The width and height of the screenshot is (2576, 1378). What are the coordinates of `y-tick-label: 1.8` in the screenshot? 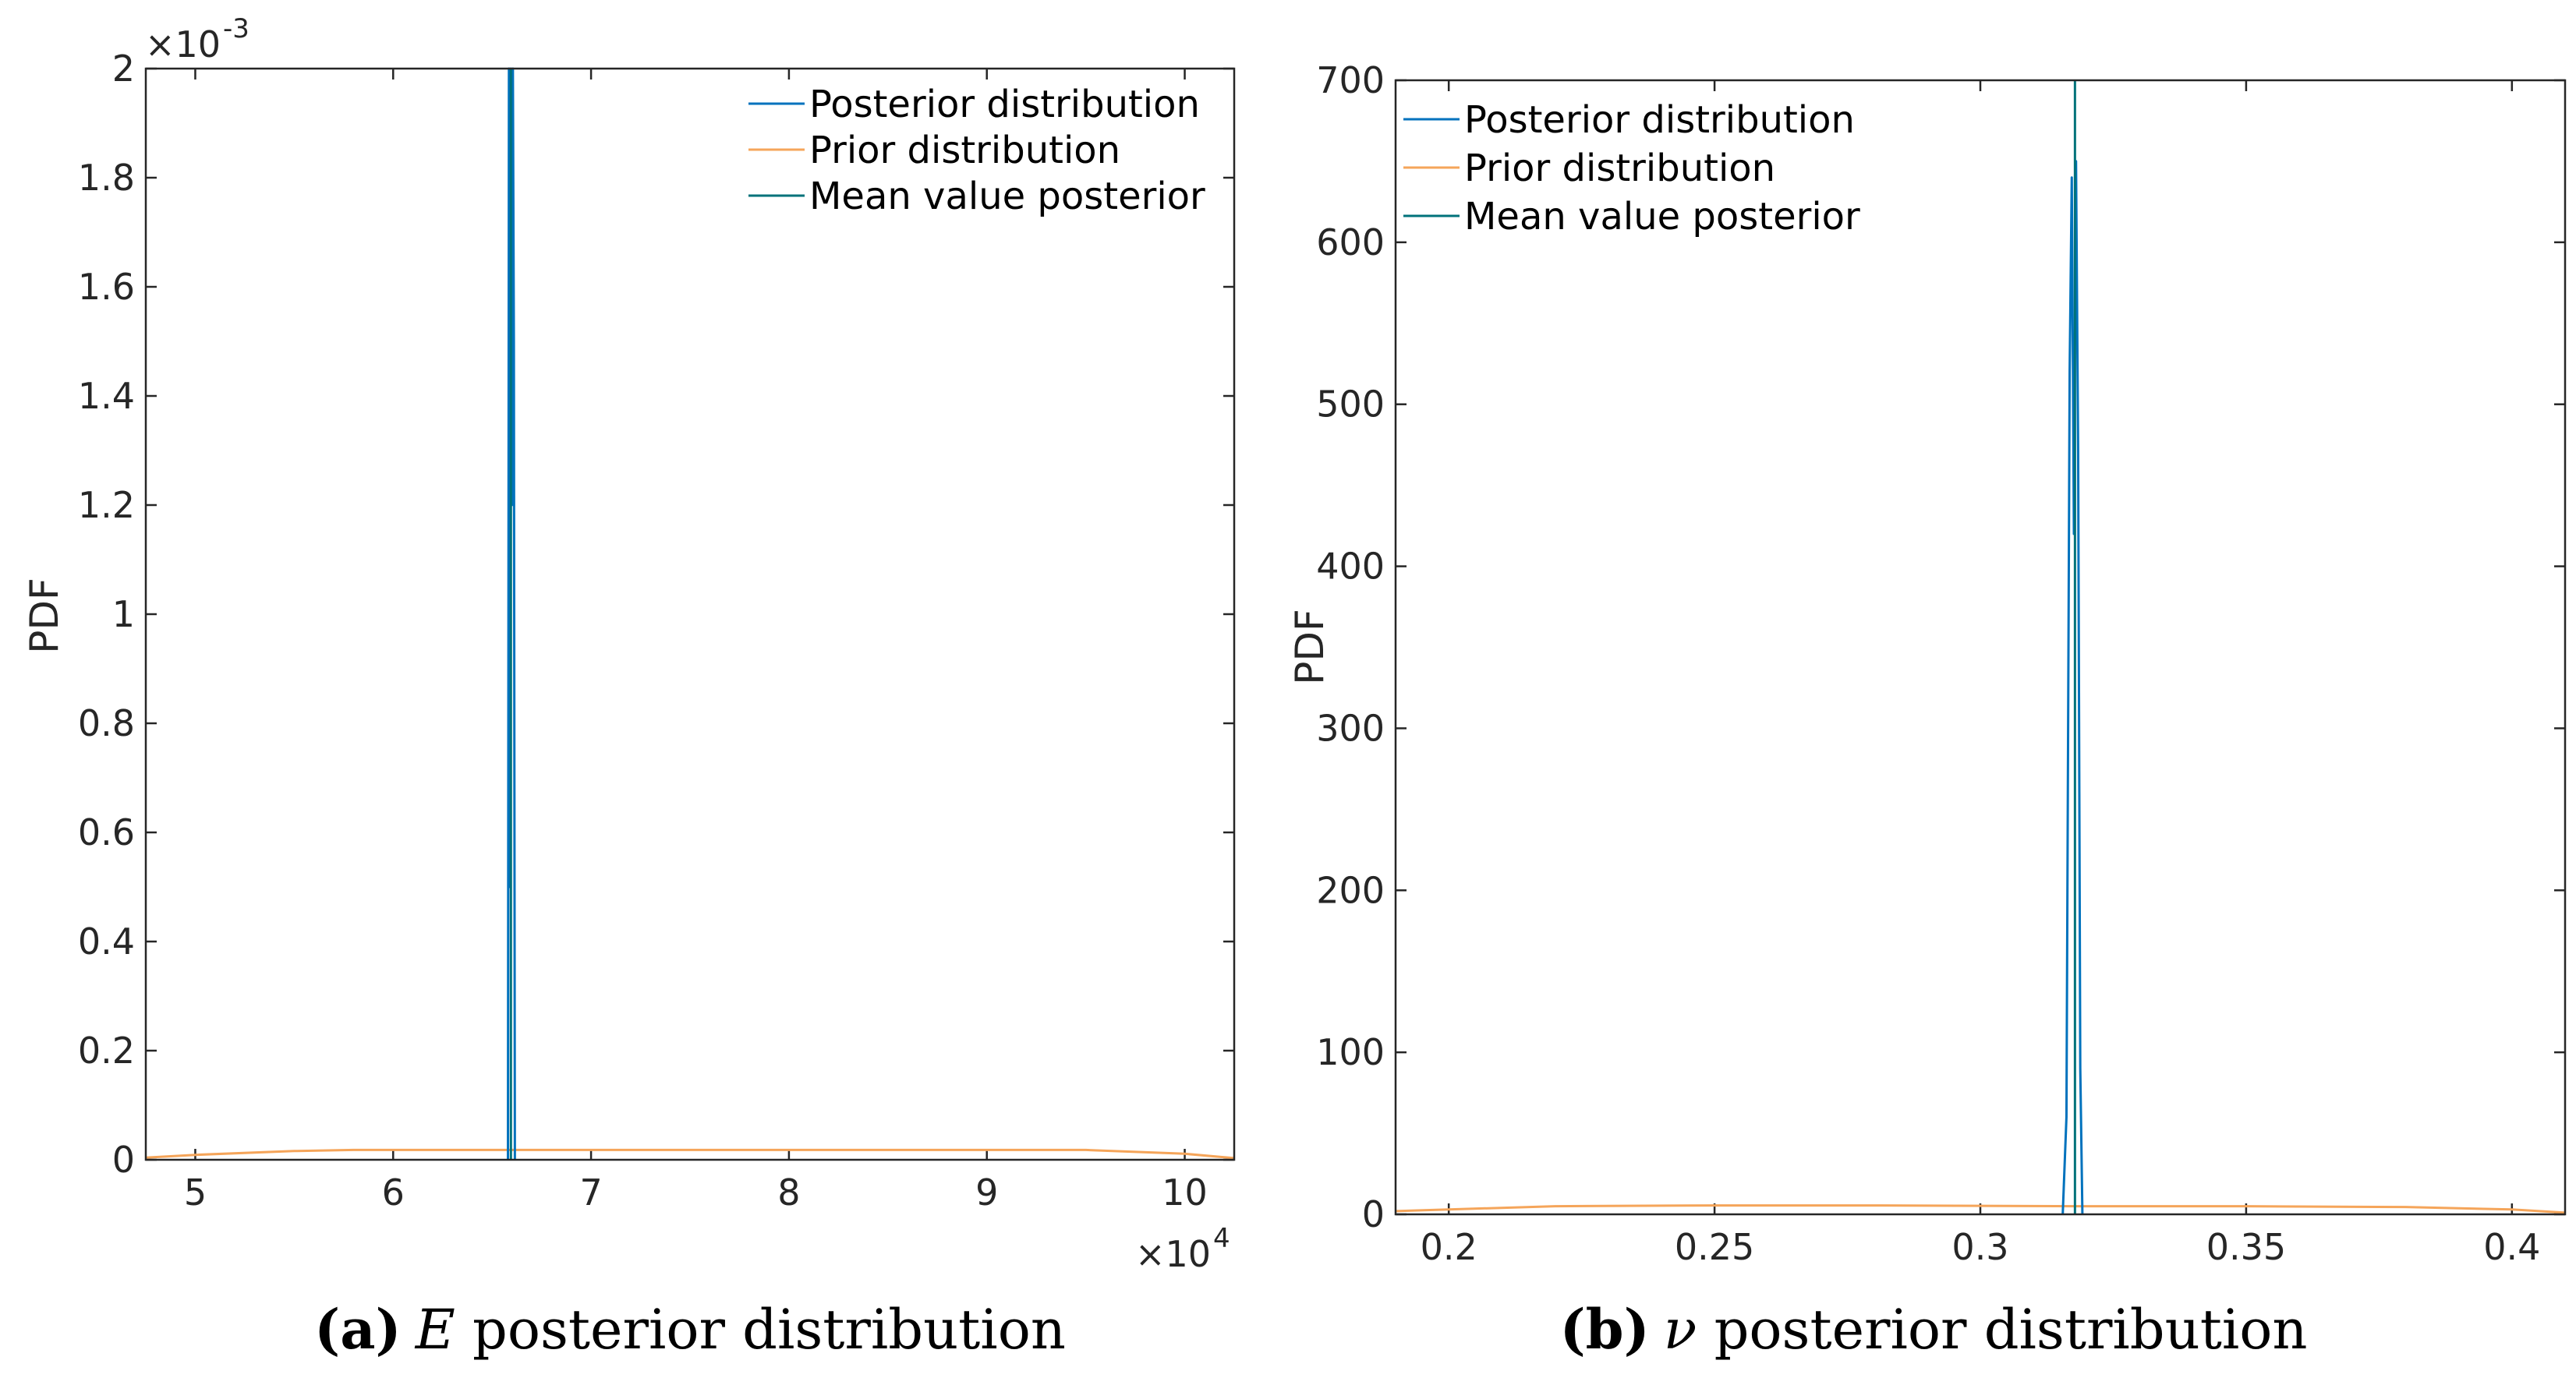 It's located at (106, 178).